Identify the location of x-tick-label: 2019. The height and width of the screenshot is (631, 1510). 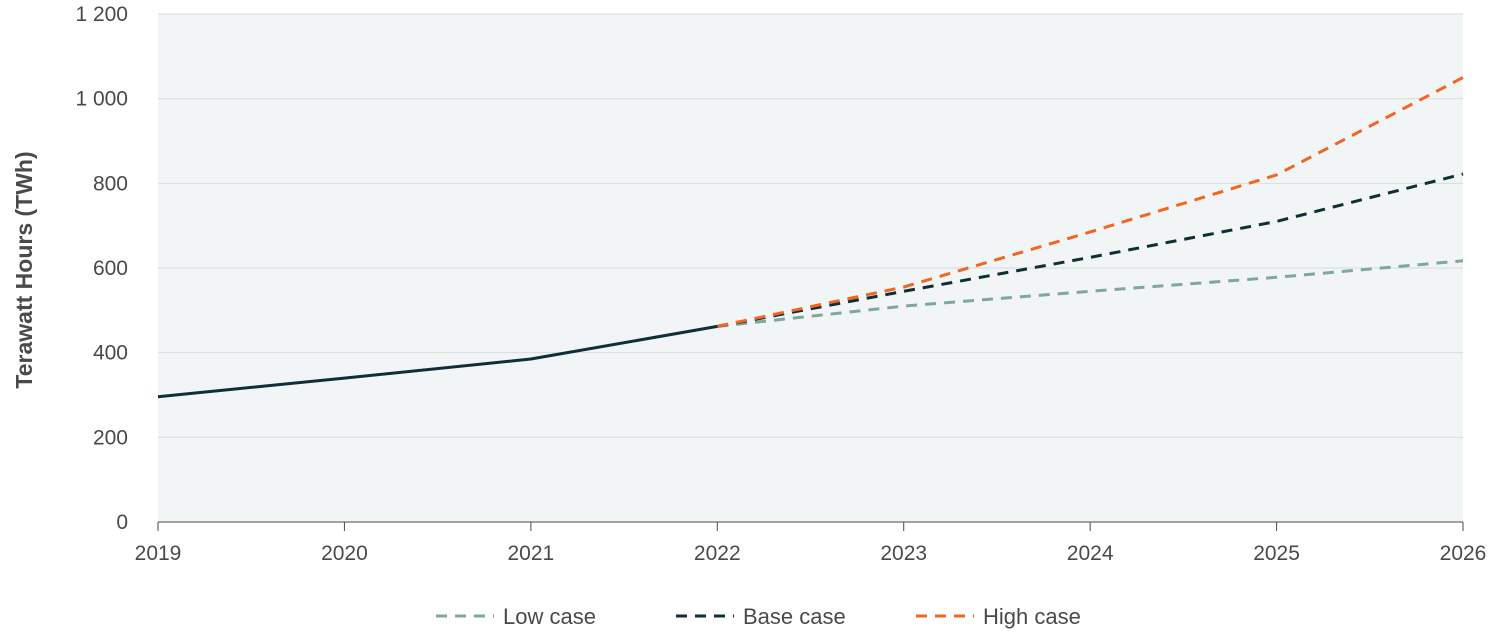
(158, 553).